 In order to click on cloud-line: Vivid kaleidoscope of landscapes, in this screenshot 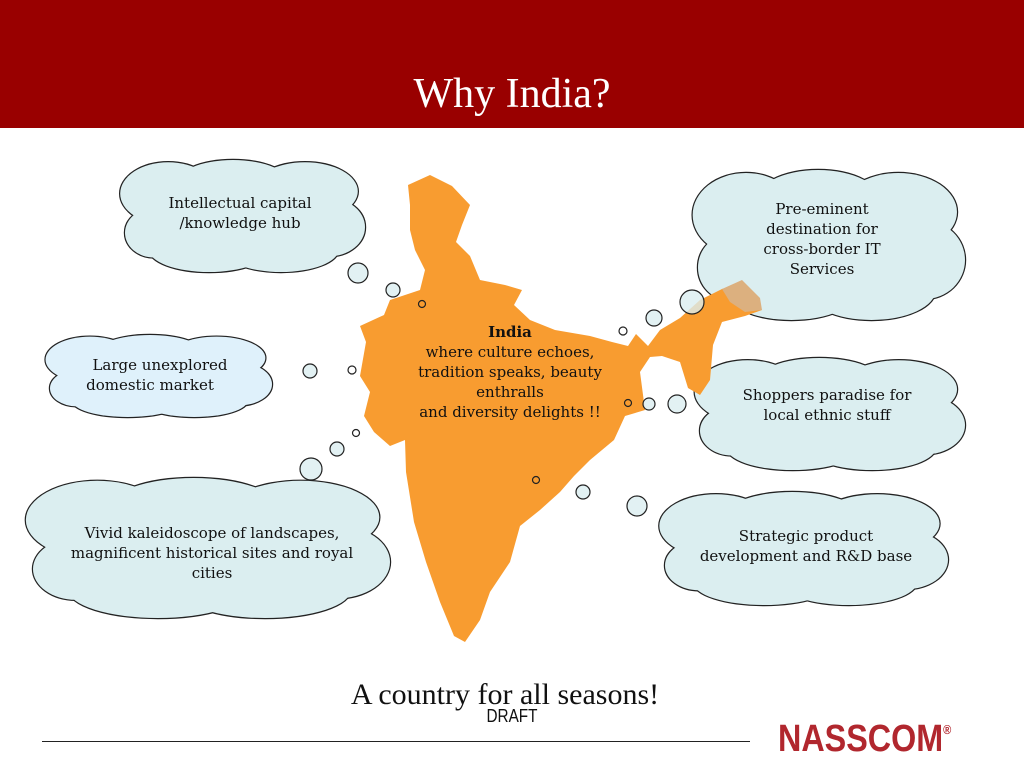, I will do `click(212, 533)`.